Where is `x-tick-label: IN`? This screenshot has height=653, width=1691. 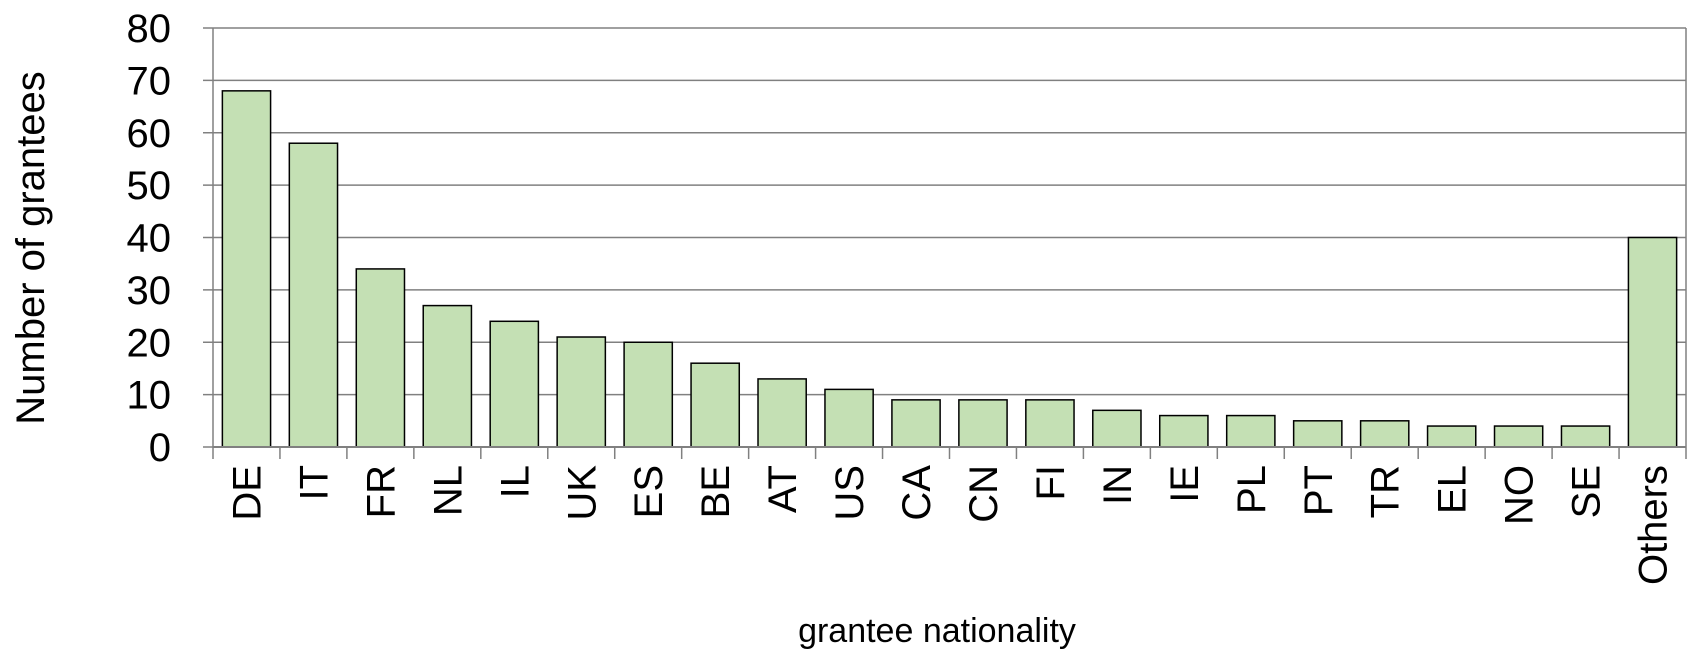
x-tick-label: IN is located at coordinates (1118, 485).